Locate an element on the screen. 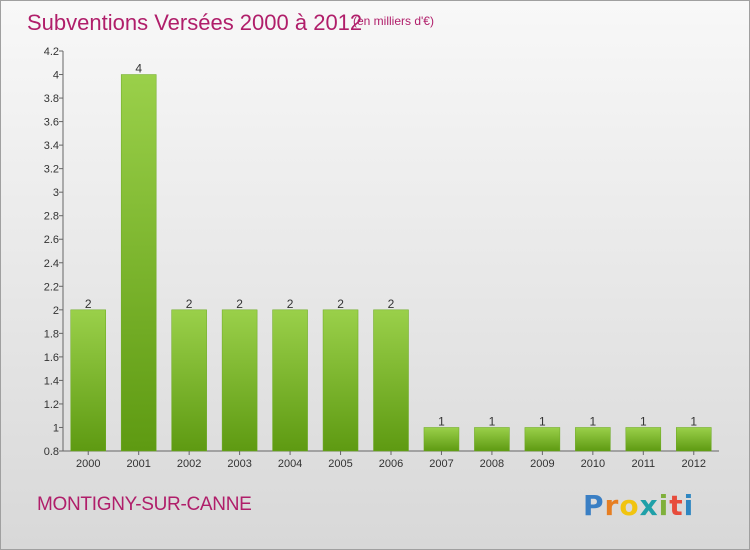 This screenshot has height=550, width=750. y-tick-label: 1.6 is located at coordinates (51, 358).